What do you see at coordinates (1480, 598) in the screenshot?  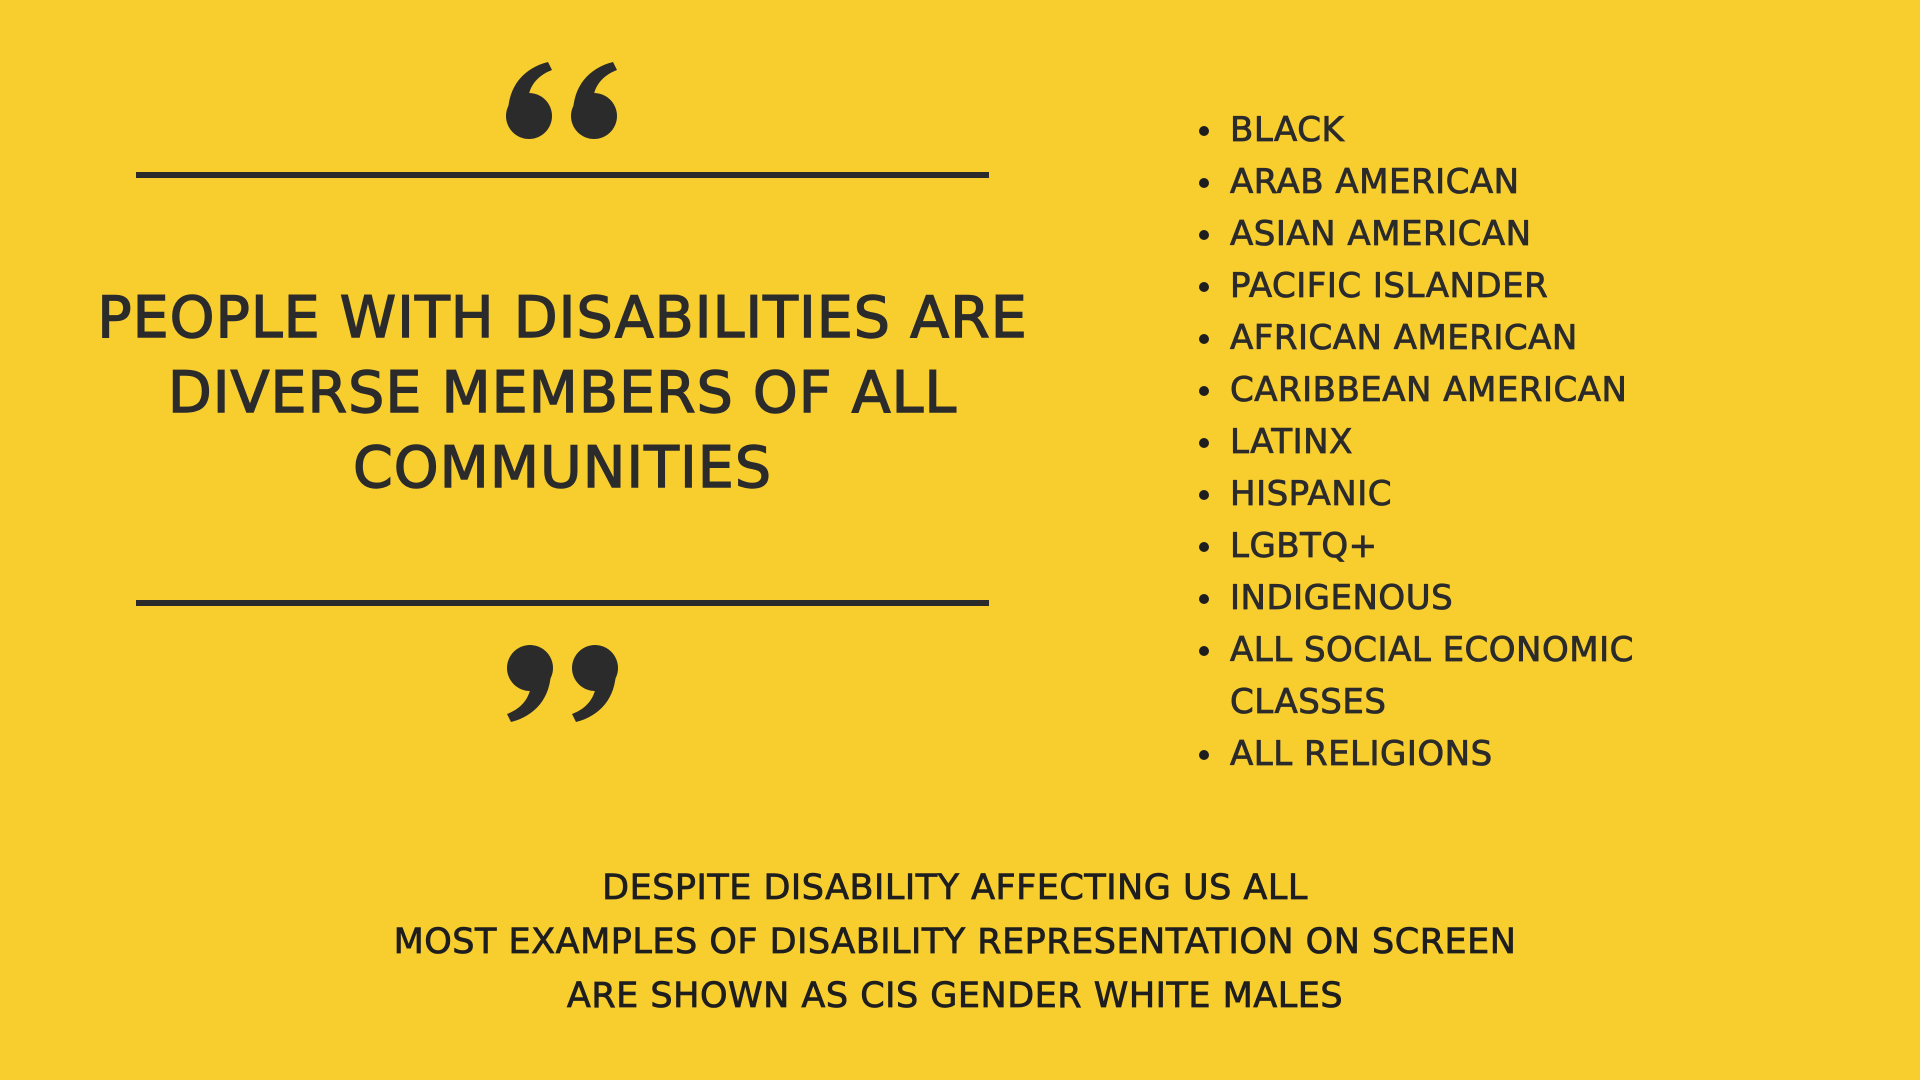 I see `list-item: INDIGENOUS` at bounding box center [1480, 598].